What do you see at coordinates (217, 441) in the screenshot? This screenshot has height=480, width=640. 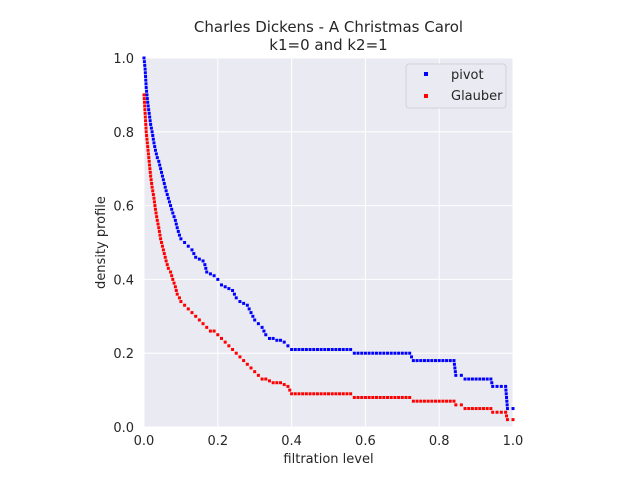 I see `x-tick-label: 0.2` at bounding box center [217, 441].